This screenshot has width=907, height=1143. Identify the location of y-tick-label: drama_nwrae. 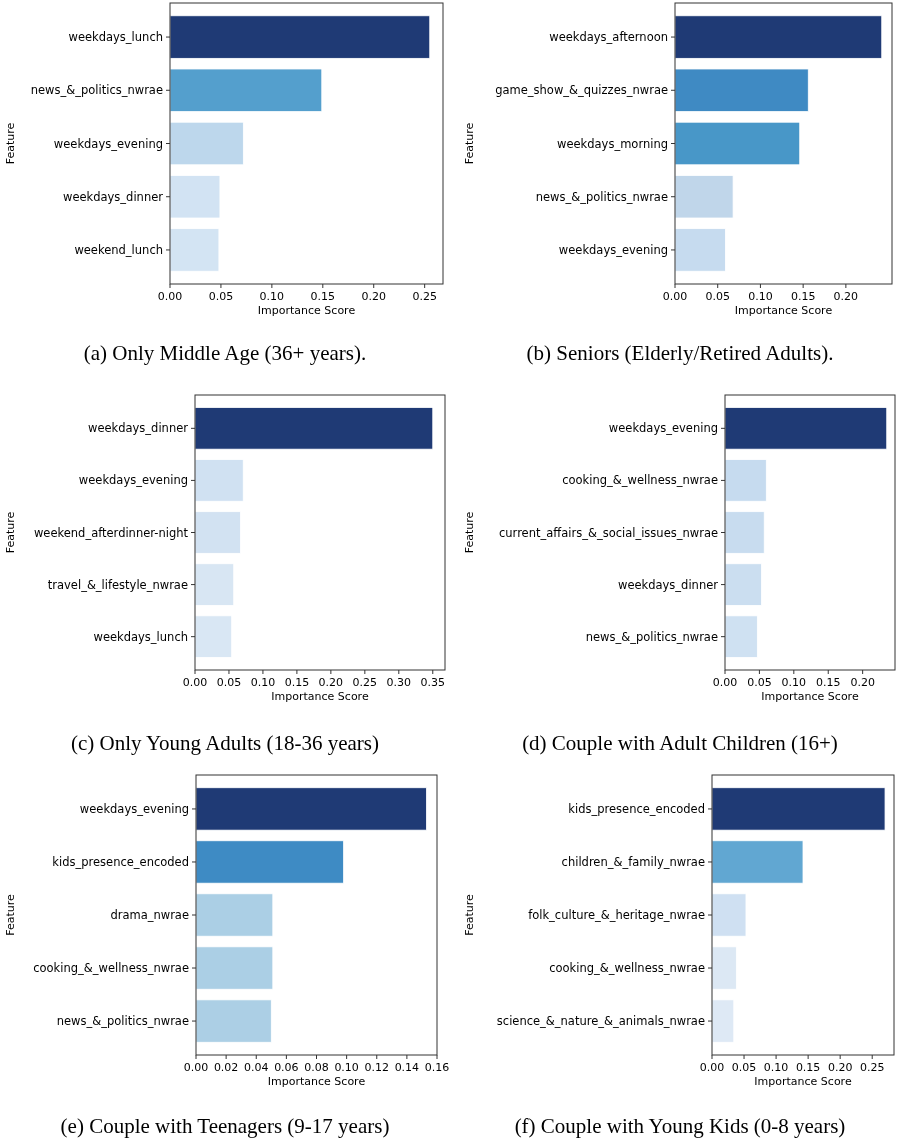
(149, 915).